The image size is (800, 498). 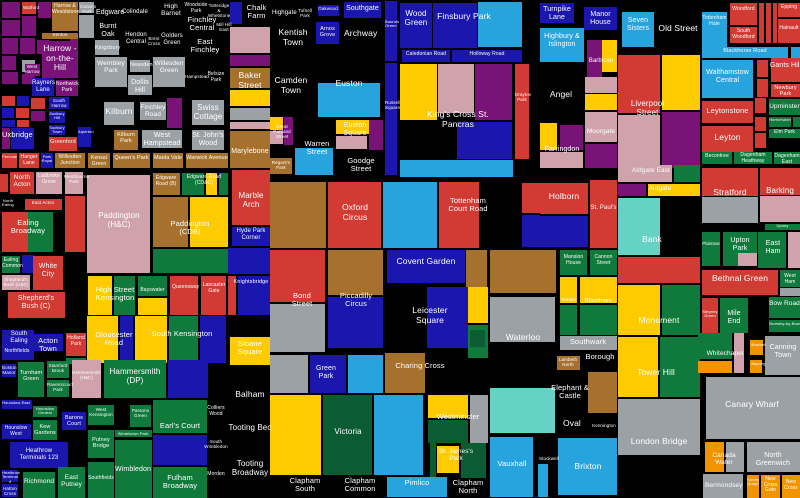 What do you see at coordinates (305, 13) in the screenshot?
I see `station-label: Tufnell Park` at bounding box center [305, 13].